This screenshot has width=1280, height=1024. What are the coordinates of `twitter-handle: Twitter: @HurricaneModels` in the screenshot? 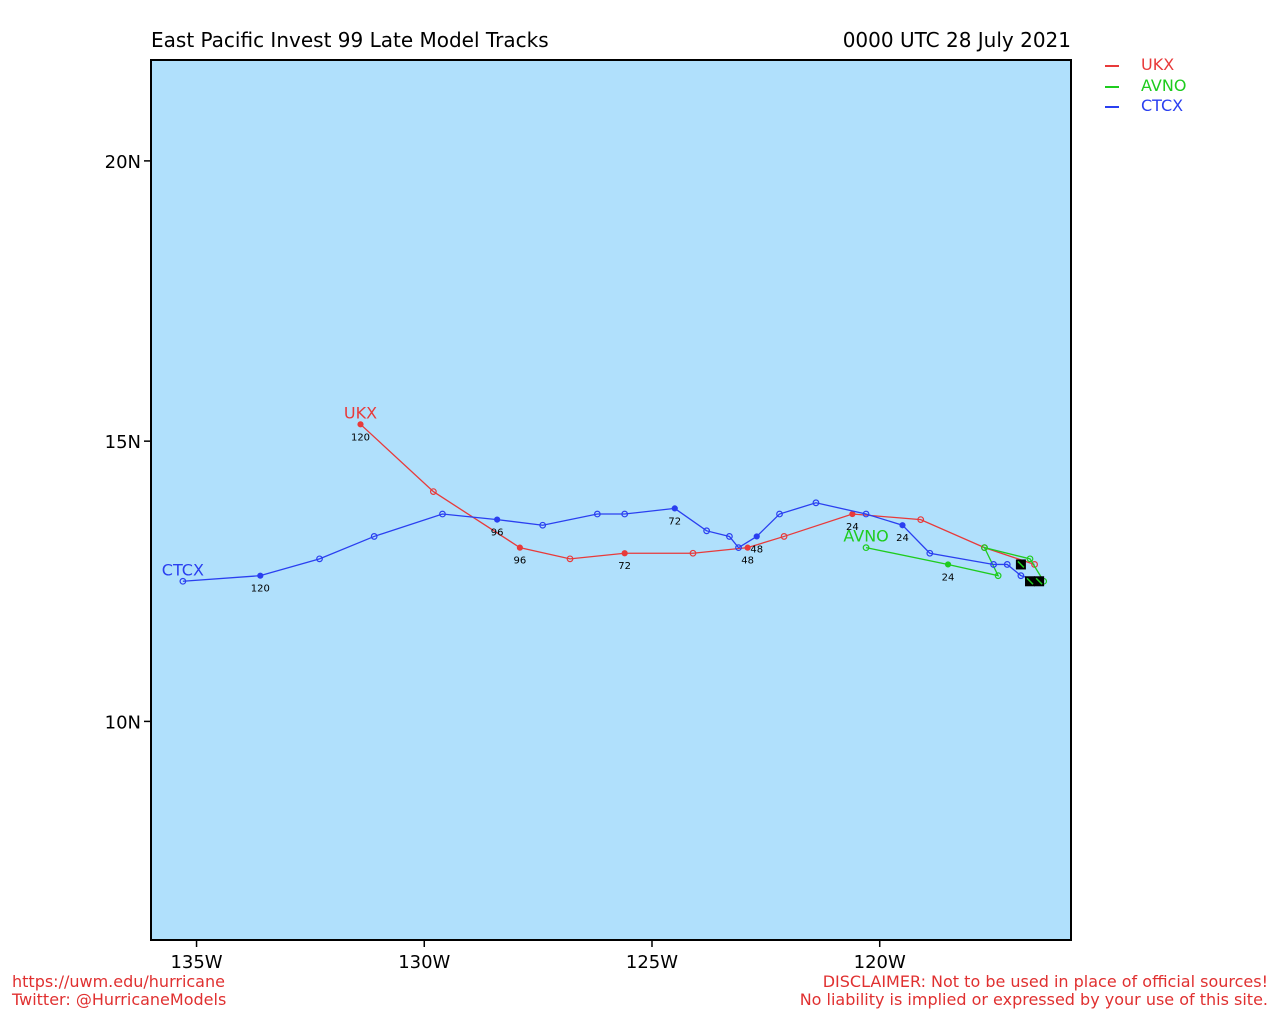 It's located at (119, 999).